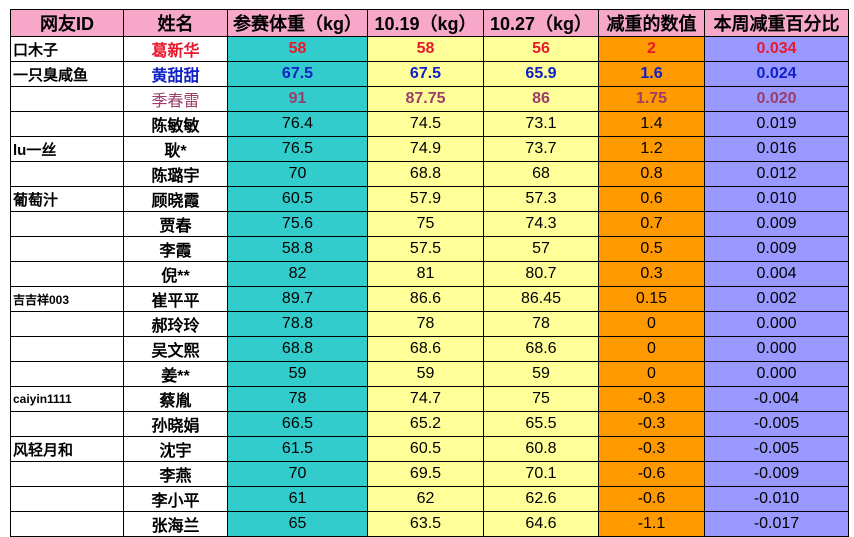 This screenshot has width=854, height=537. What do you see at coordinates (425, 199) in the screenshot?
I see `cell-weight-1019: 57.9` at bounding box center [425, 199].